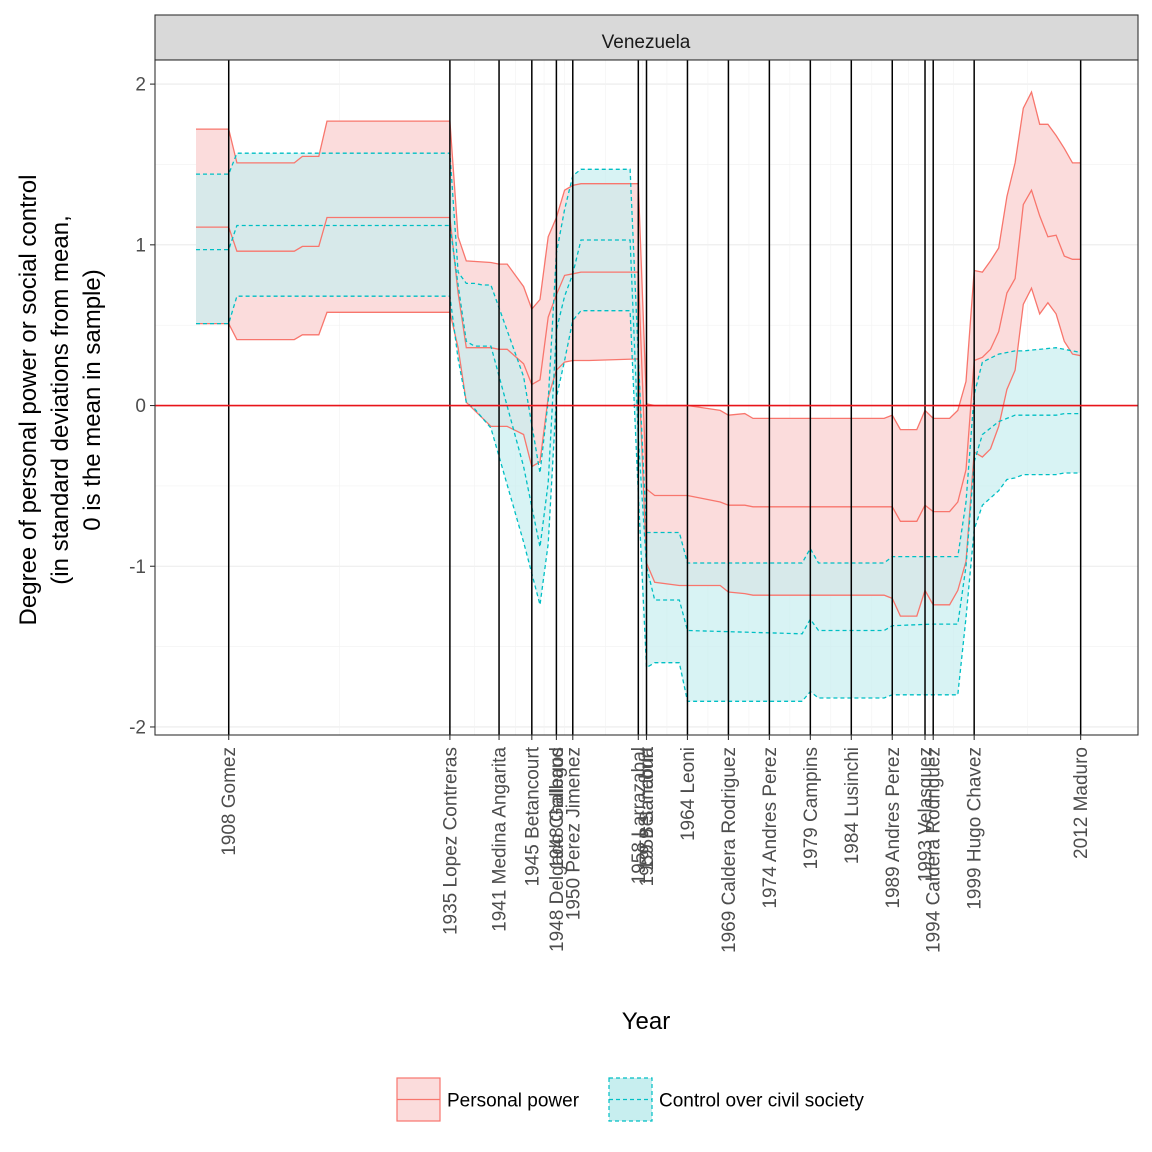 This screenshot has height=1152, width=1152. Describe the element at coordinates (646, 1021) in the screenshot. I see `x-axis-title: Year` at that location.